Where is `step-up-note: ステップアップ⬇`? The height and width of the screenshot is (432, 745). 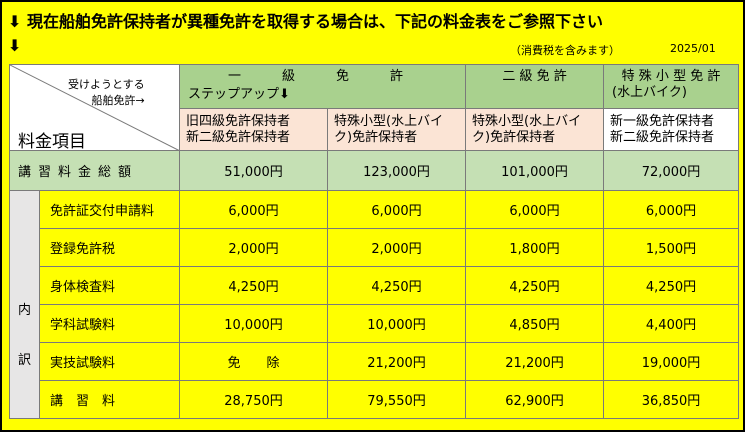
step-up-note: ステップアップ⬇ is located at coordinates (239, 94).